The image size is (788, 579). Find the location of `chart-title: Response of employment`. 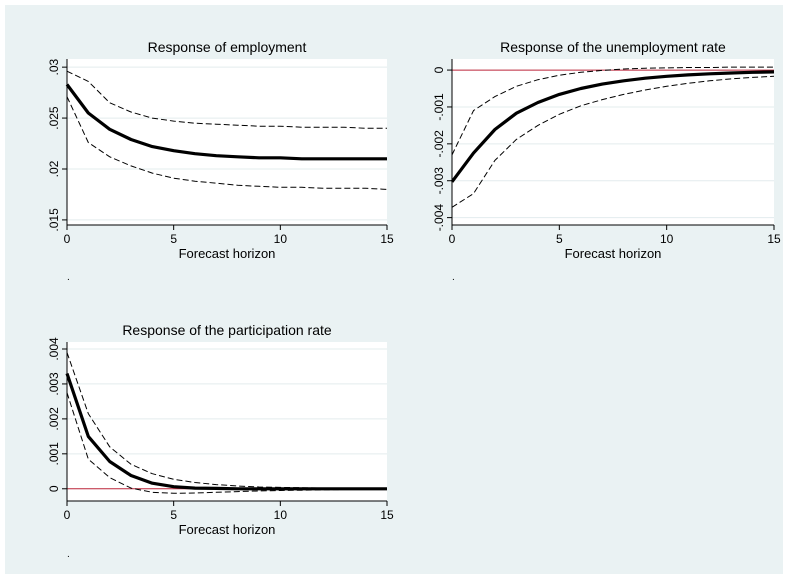

chart-title: Response of employment is located at coordinates (227, 47).